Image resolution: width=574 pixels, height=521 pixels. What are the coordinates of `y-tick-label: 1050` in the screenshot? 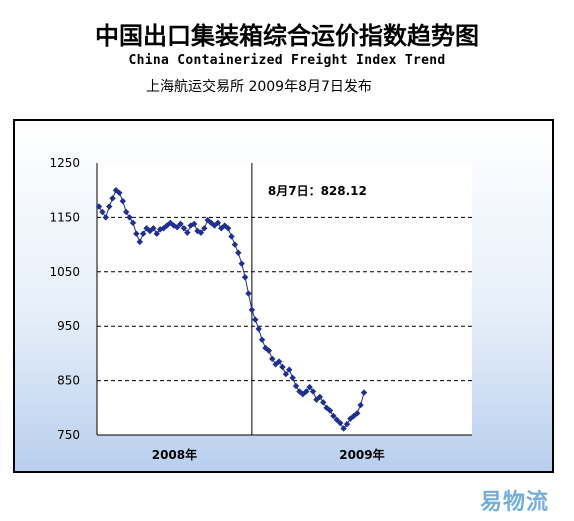 It's located at (64, 272).